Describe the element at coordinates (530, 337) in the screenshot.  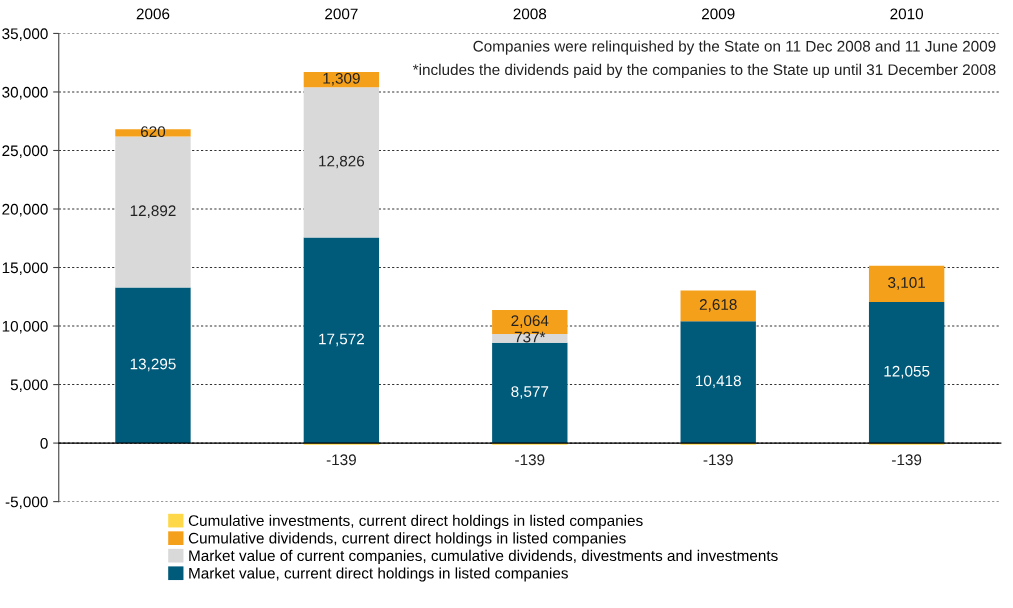
I see `data-label: 737*` at that location.